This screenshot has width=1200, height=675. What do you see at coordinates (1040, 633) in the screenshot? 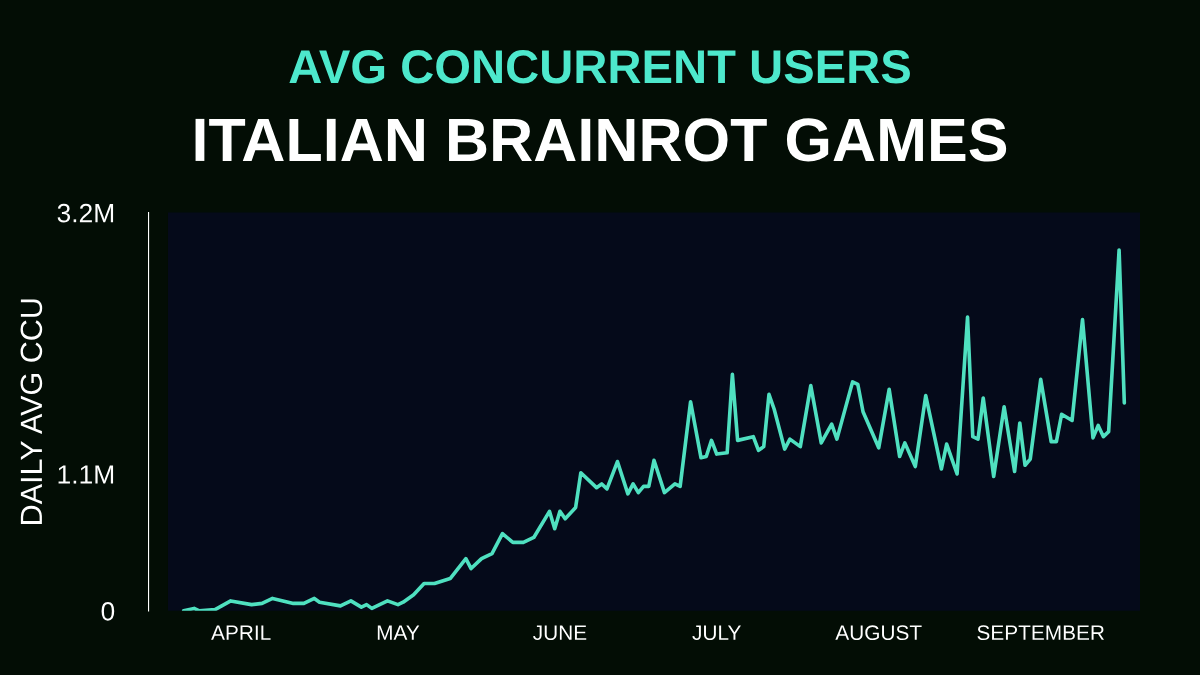
I see `x-tick-label: SEPTEMBER` at bounding box center [1040, 633].